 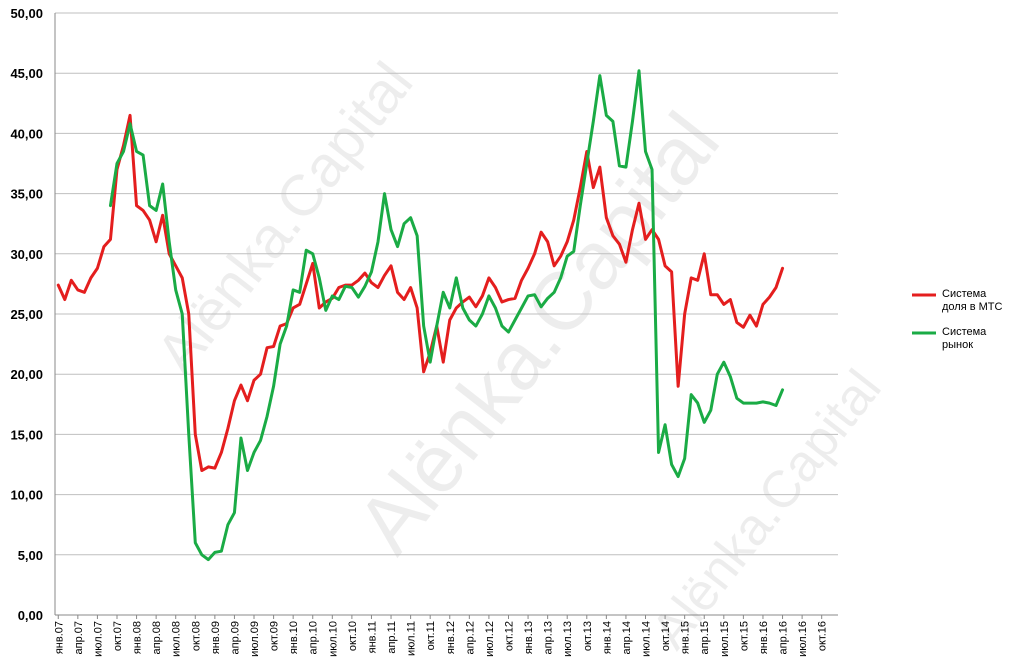 I want to click on x-tick-label: янв.15, so click(x=686, y=637).